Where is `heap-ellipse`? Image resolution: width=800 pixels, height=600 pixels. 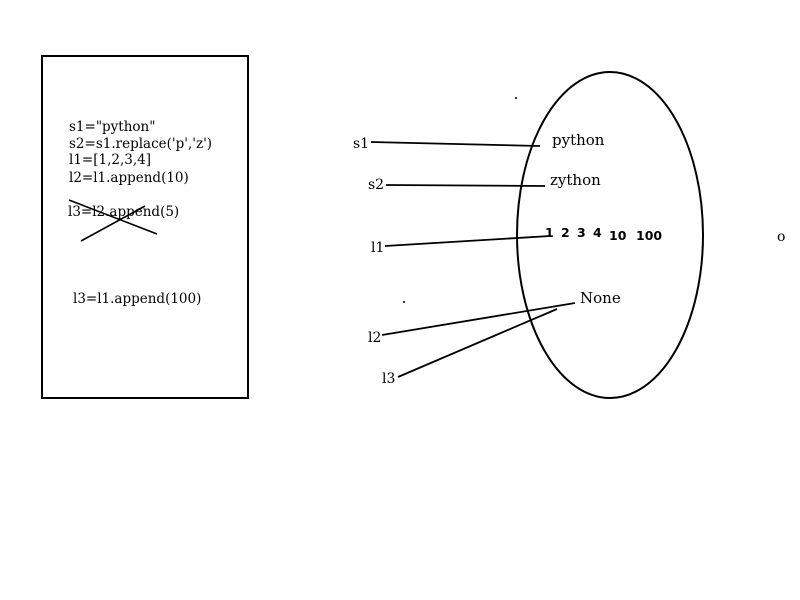
heap-ellipse is located at coordinates (610, 235).